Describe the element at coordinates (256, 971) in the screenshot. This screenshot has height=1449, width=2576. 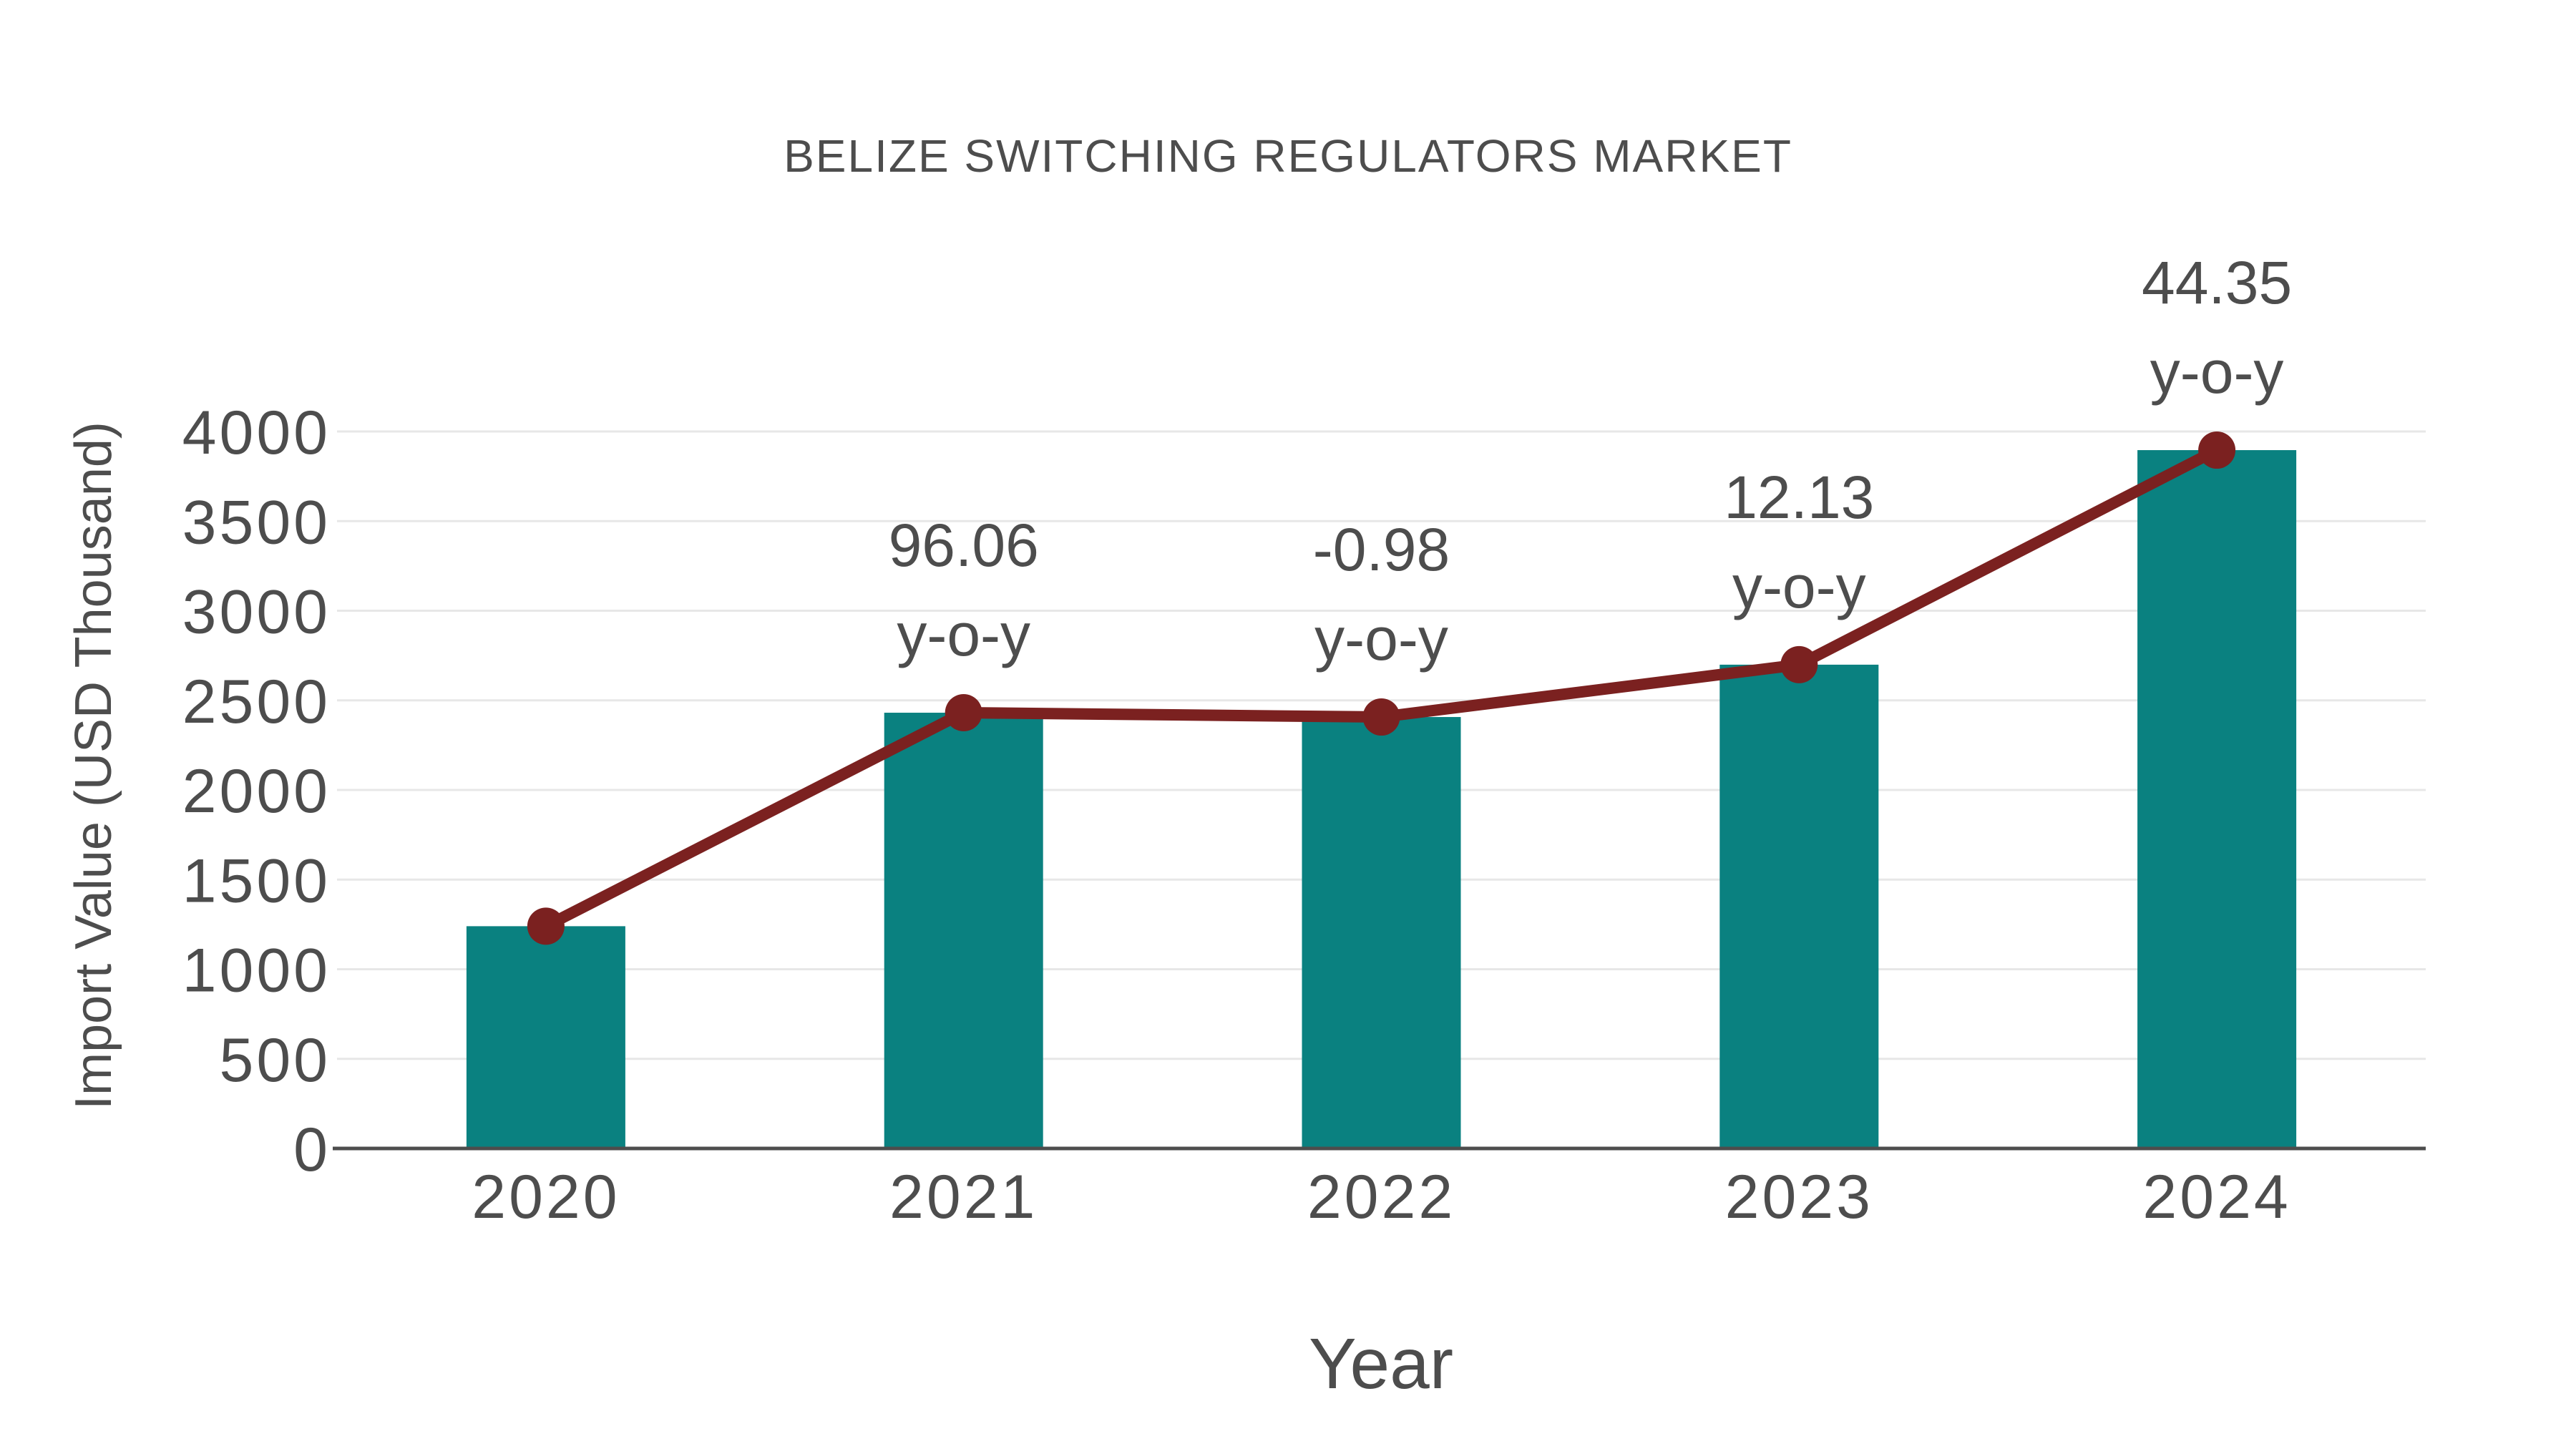
I see `y-tick-label: 1000` at that location.